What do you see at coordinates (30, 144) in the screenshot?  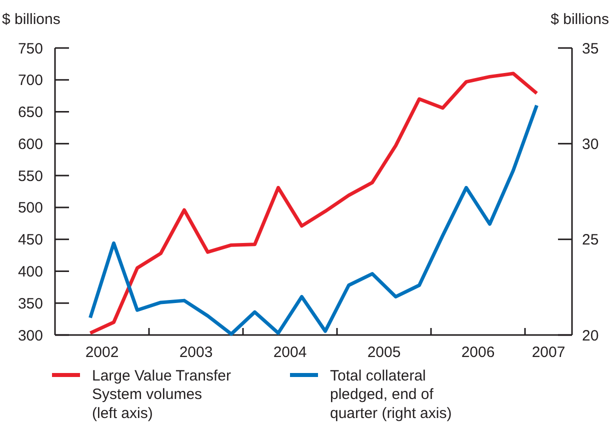 I see `y-tick-label: 600` at bounding box center [30, 144].